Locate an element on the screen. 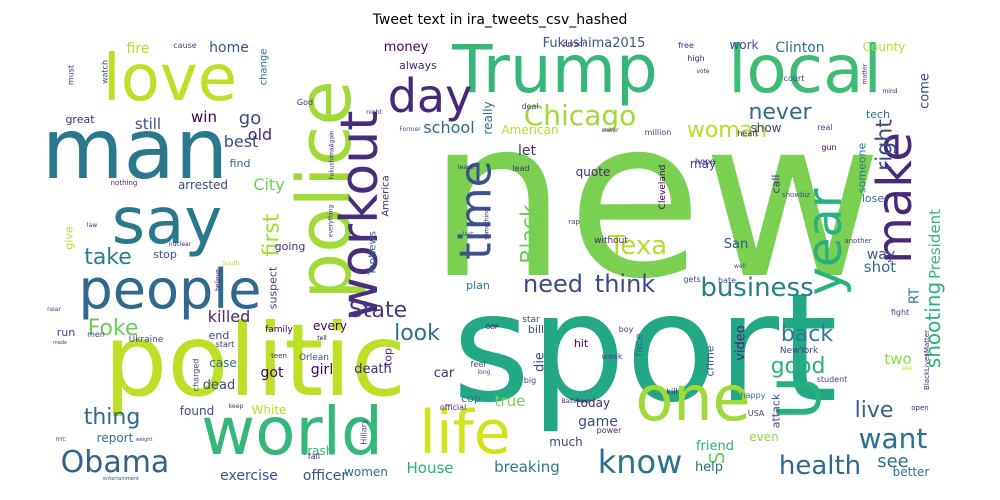 The width and height of the screenshot is (1000, 500). word-death: death is located at coordinates (373, 369).